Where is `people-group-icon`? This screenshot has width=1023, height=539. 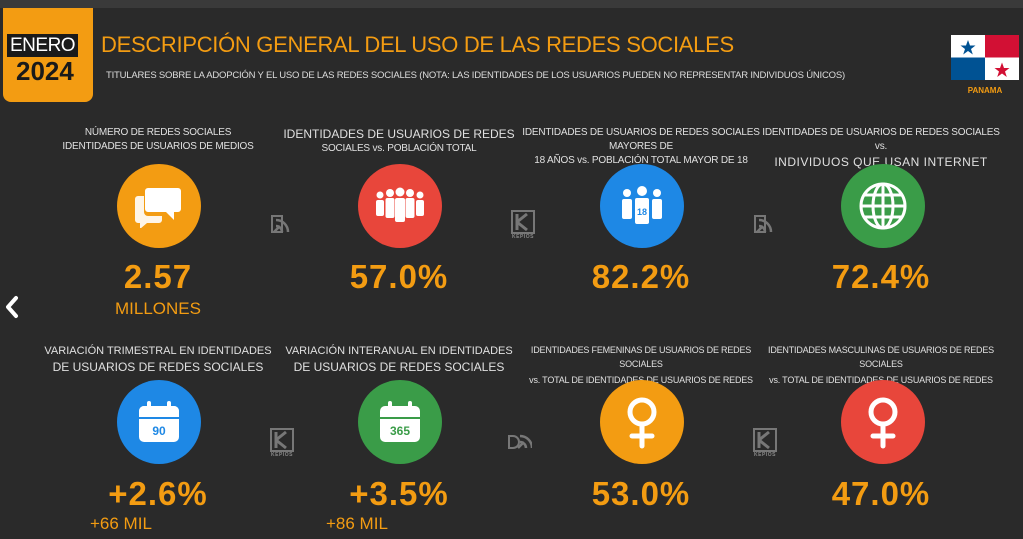 people-group-icon is located at coordinates (400, 206).